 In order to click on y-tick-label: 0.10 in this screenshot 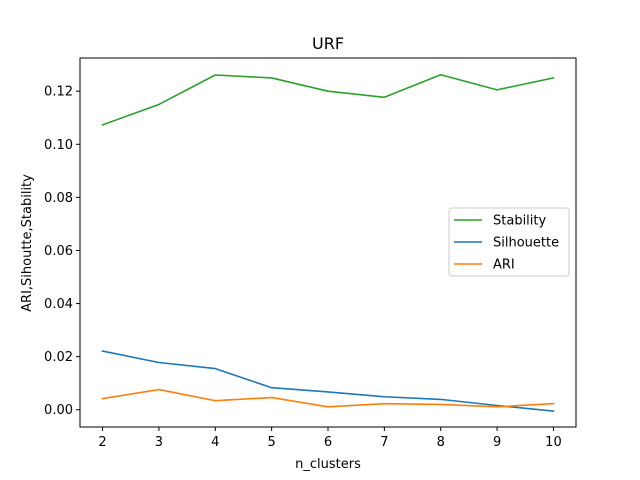, I will do `click(58, 145)`.